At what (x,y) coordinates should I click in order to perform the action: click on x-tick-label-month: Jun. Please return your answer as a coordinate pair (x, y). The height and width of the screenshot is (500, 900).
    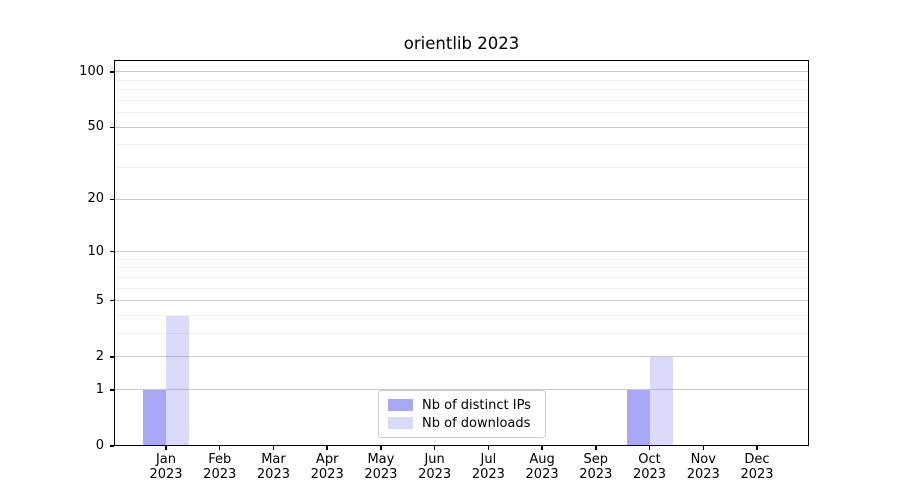
    Looking at the image, I should click on (434, 459).